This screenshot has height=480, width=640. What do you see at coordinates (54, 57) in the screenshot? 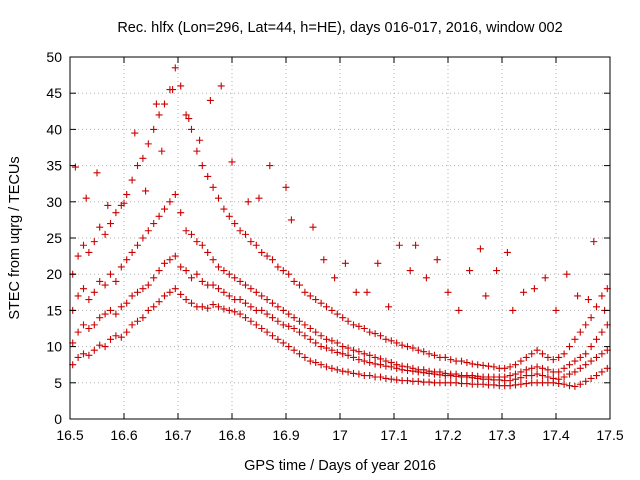
I see `y-tick-label: 50` at bounding box center [54, 57].